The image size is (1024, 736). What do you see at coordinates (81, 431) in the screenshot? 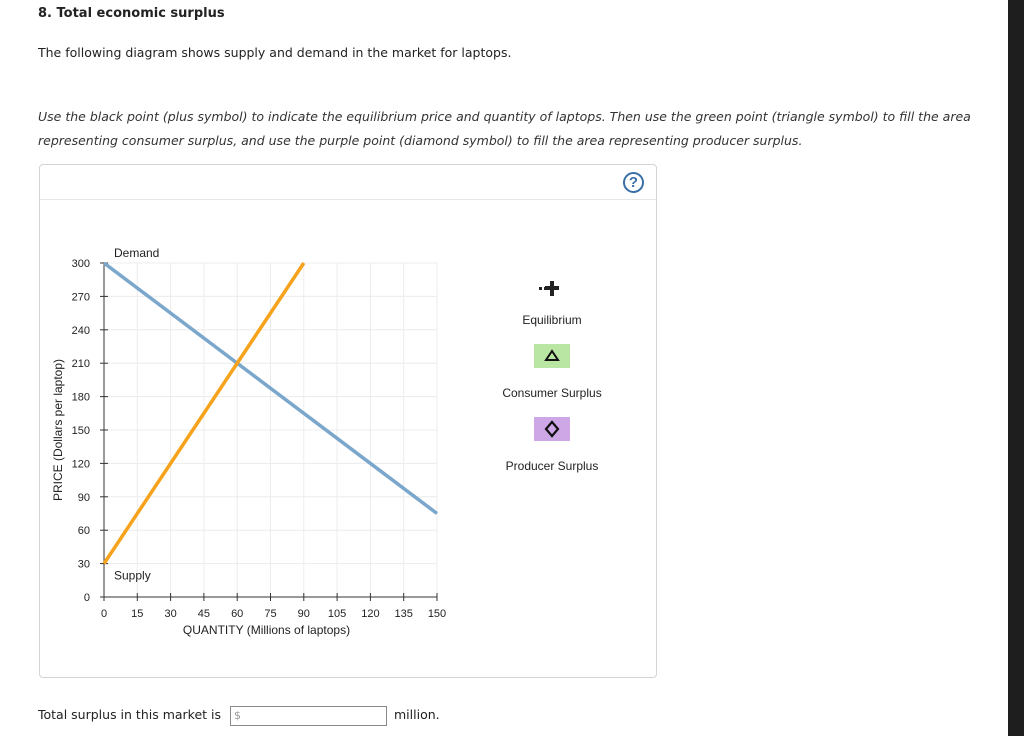
I see `y-tick-label: 150` at bounding box center [81, 431].